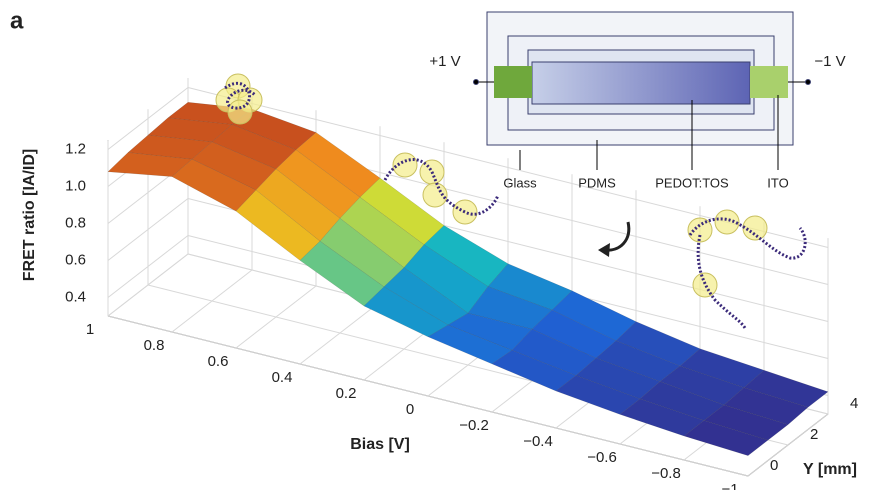 The width and height of the screenshot is (870, 490). I want to click on x-tick-label: 1, so click(90, 329).